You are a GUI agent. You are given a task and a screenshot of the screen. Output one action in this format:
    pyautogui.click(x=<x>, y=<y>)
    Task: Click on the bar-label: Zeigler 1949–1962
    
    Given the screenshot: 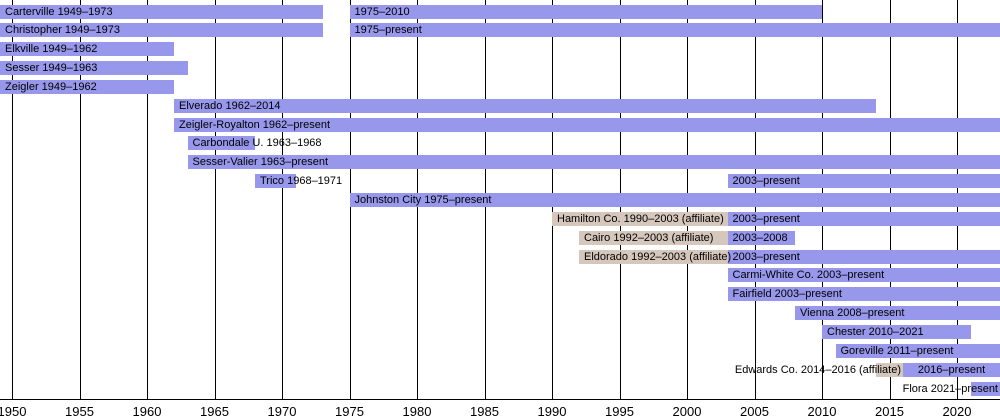 What is the action you would take?
    pyautogui.click(x=51, y=86)
    